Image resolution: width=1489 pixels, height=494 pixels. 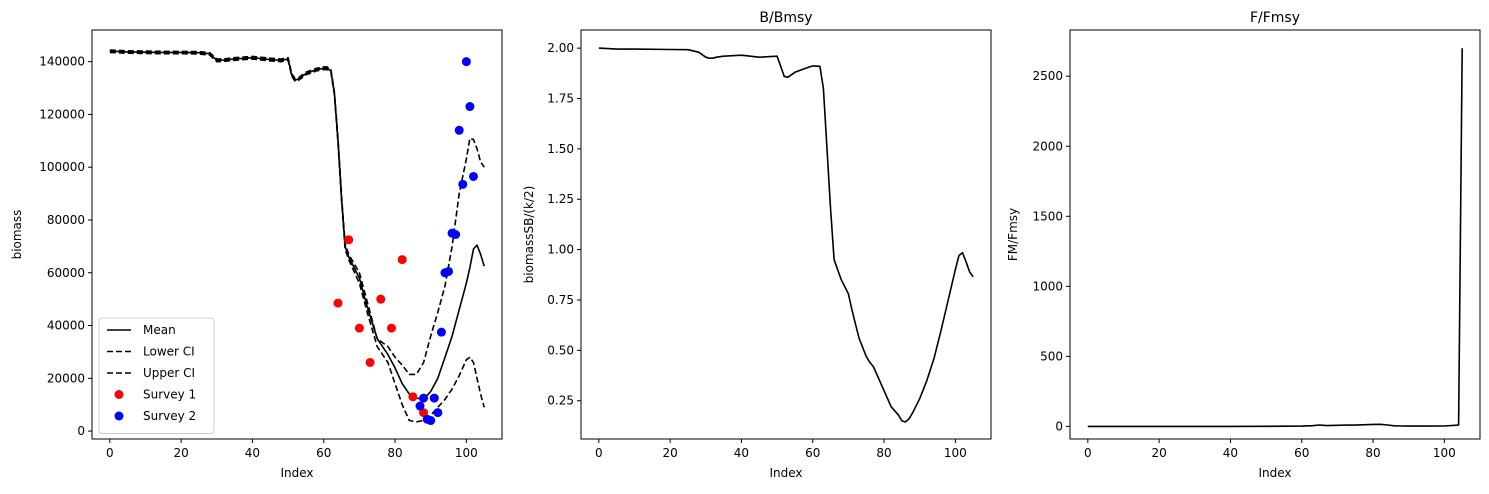 I want to click on b-bmsy-x-ticks: 0 20 40 60 80 100, so click(x=781, y=449).